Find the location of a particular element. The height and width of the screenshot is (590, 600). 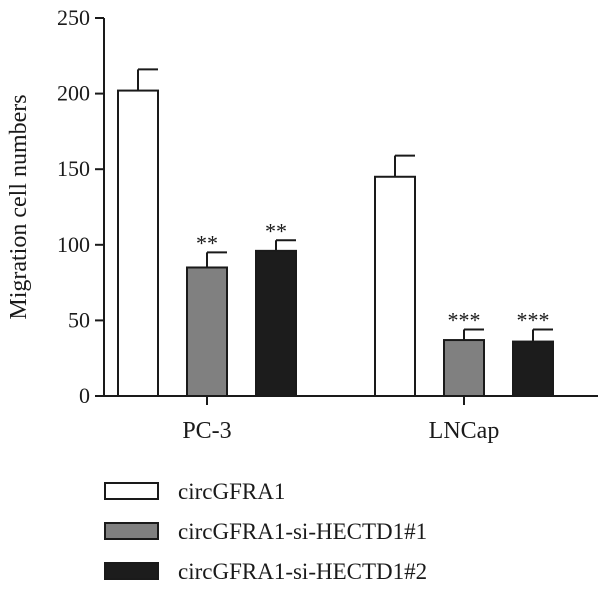

y-tick-label: 50 is located at coordinates (79, 319).